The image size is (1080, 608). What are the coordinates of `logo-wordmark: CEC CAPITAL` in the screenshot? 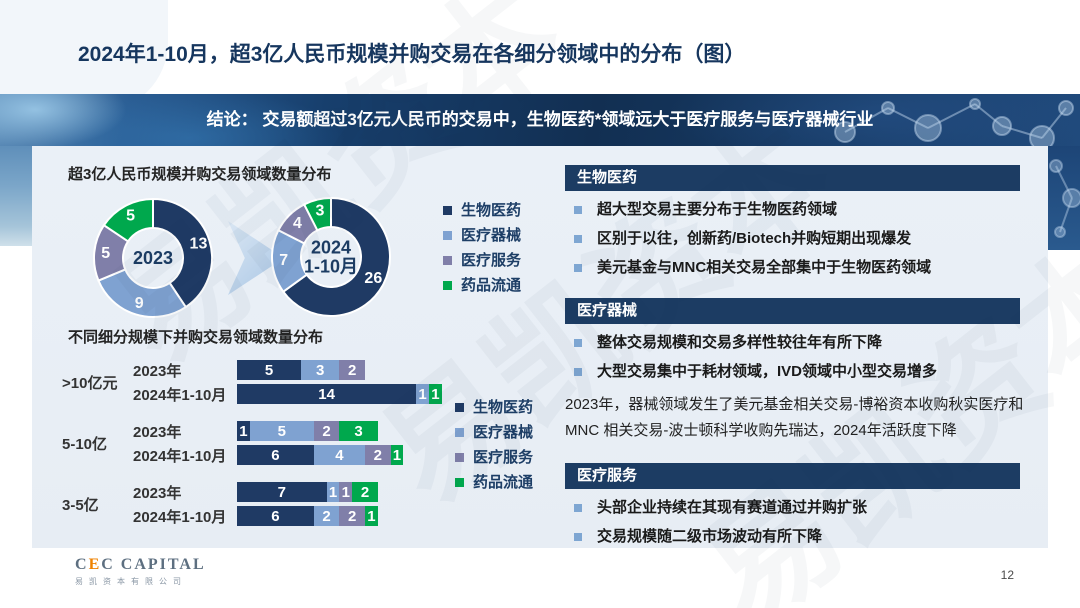 It's located at (140, 564).